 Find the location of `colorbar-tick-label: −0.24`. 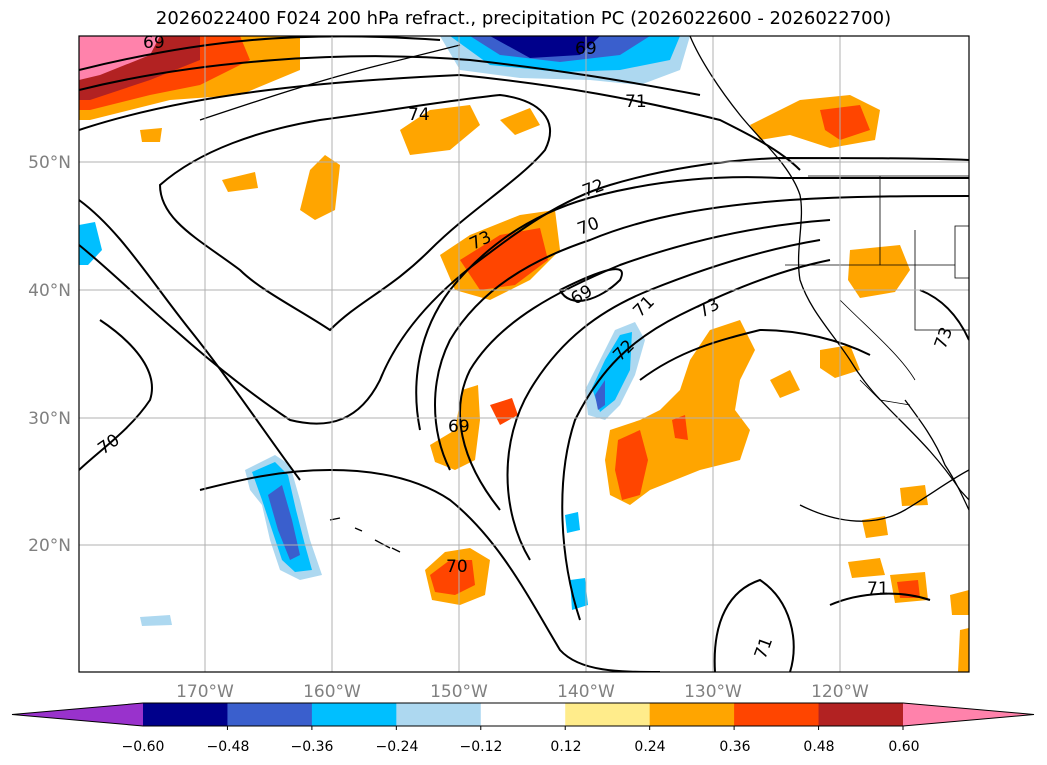

colorbar-tick-label: −0.24 is located at coordinates (397, 747).